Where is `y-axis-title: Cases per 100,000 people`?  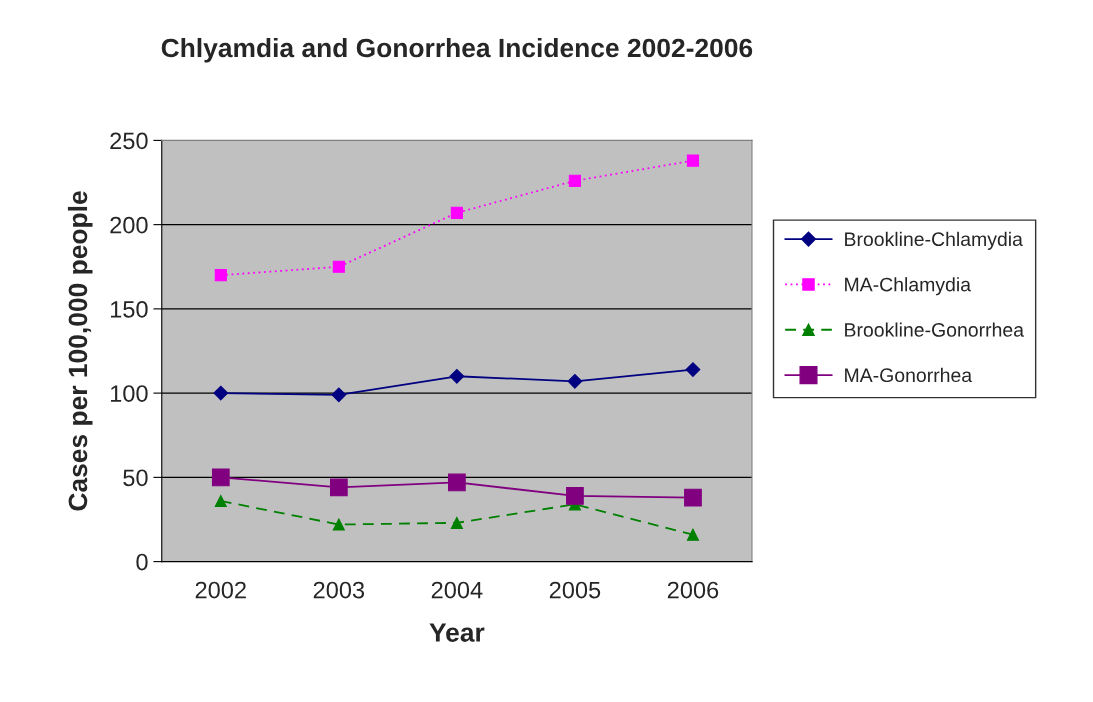 y-axis-title: Cases per 100,000 people is located at coordinates (80, 351).